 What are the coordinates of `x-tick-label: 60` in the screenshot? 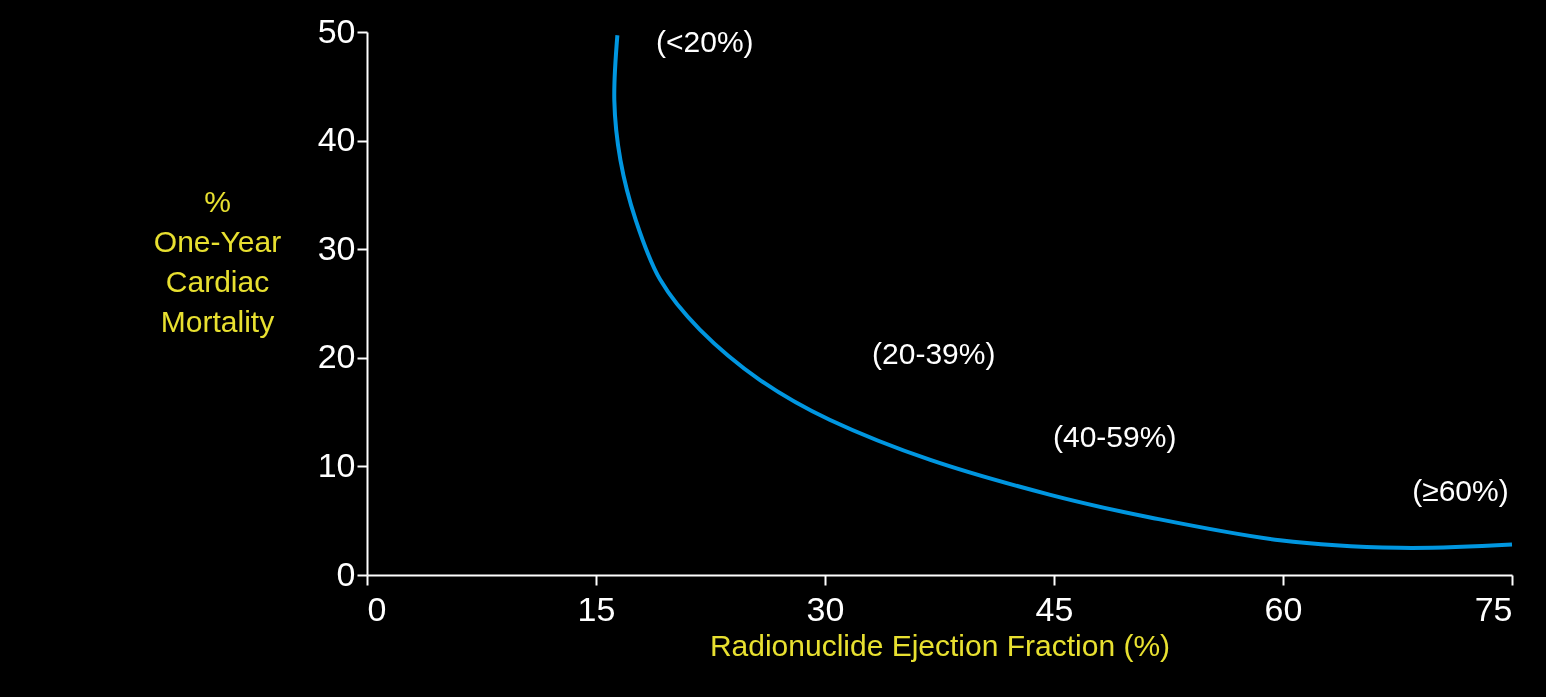 It's located at (1283, 608).